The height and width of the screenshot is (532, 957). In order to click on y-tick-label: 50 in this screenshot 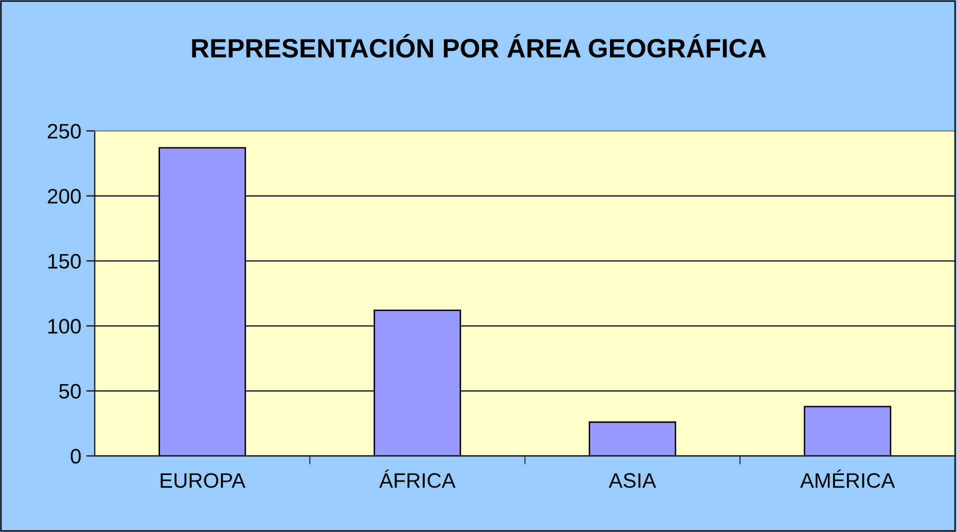, I will do `click(70, 391)`.